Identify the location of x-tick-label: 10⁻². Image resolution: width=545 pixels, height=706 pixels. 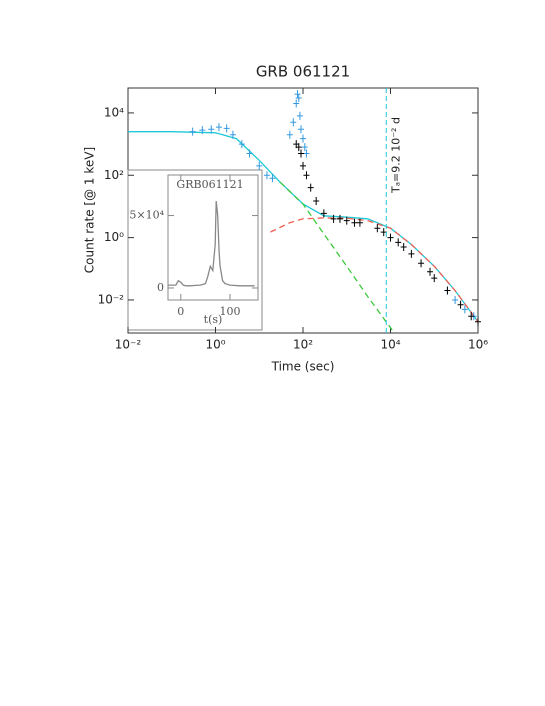
(128, 345).